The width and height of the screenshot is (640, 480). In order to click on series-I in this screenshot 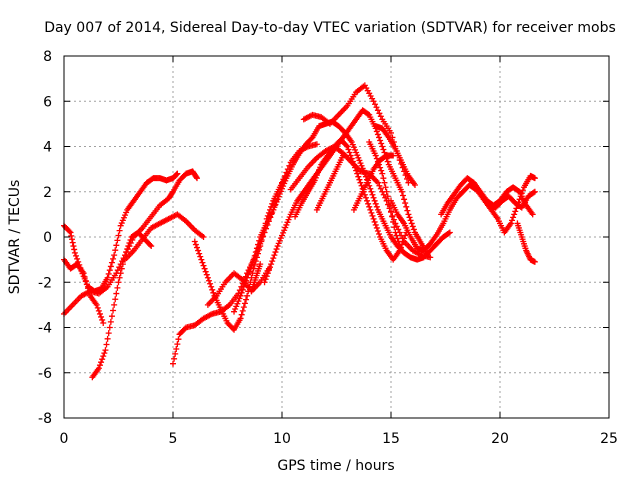, I will do `click(342, 216)`.